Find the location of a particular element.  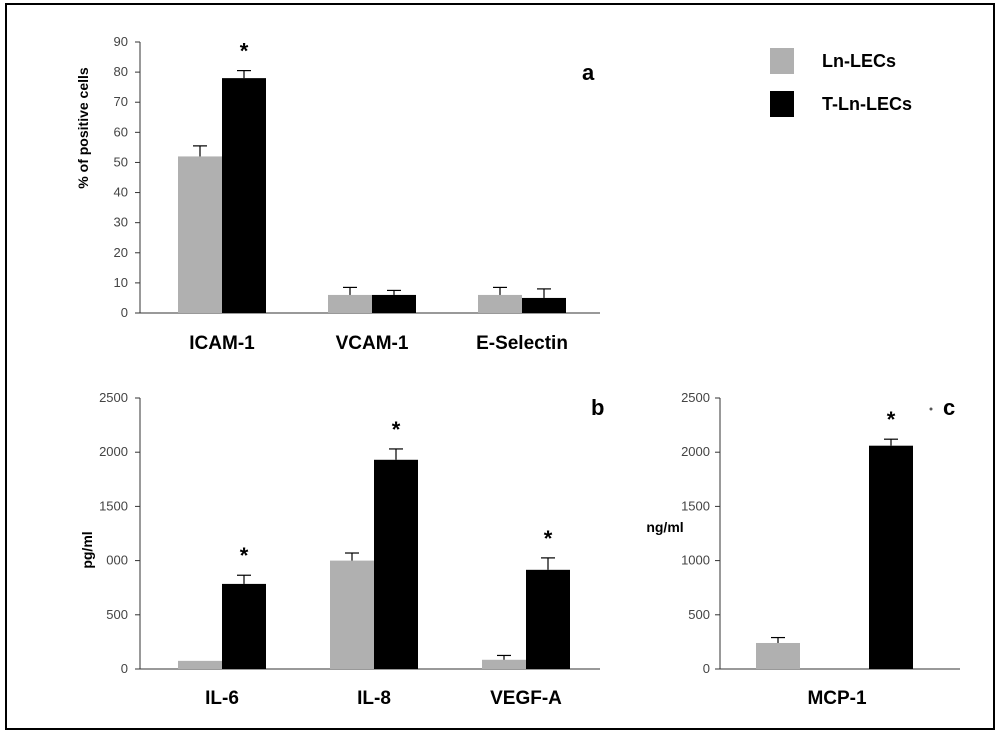

error-bar-a-icam-1-t-ln-lecs is located at coordinates (244, 74).